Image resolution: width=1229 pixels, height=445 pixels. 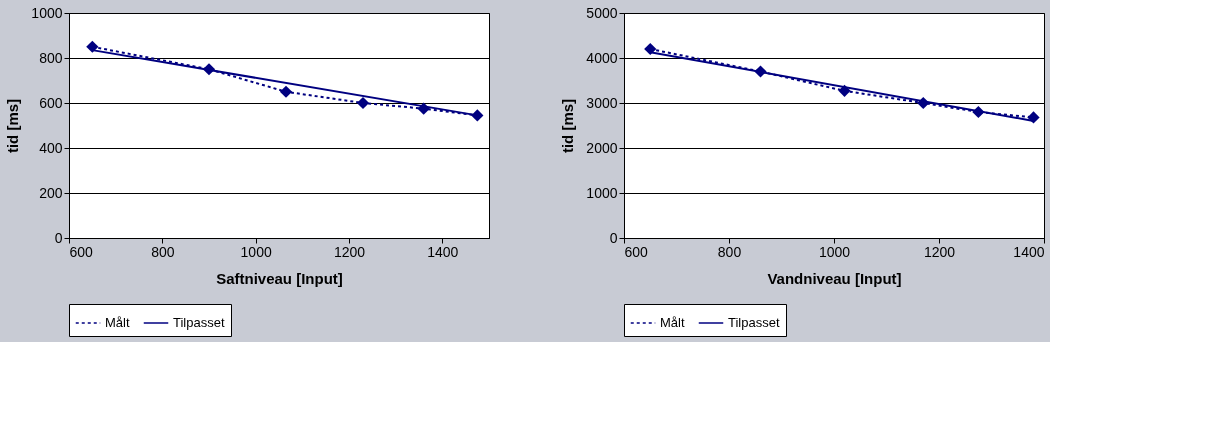 I want to click on y-tick-label: 200, so click(x=51, y=192).